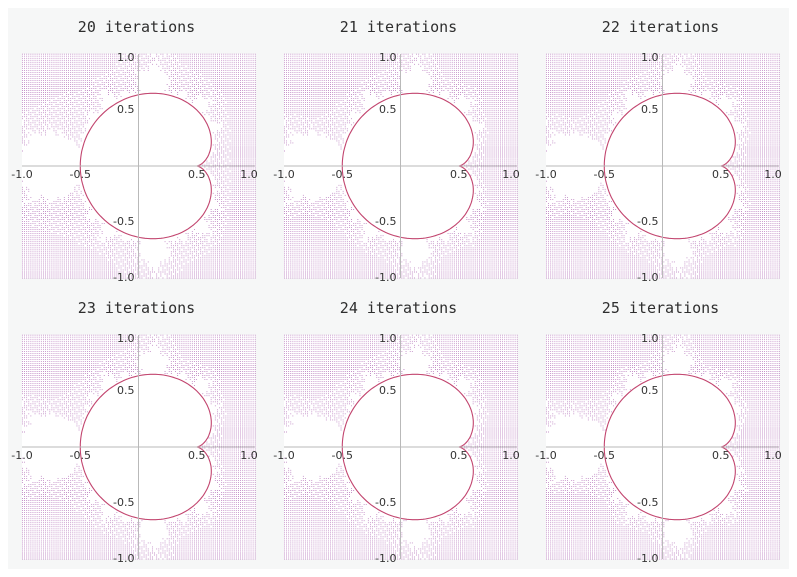  Describe the element at coordinates (136, 27) in the screenshot. I see `chart-title: 20 iterations` at that location.